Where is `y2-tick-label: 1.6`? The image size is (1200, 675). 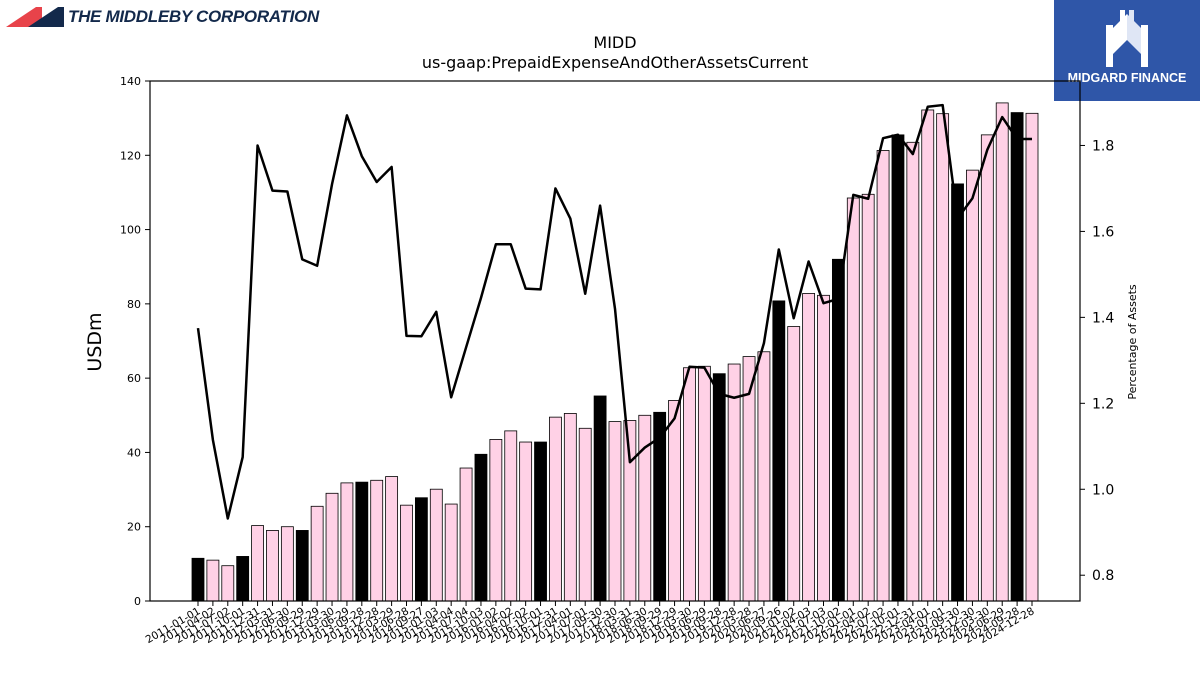
y2-tick-label: 1.6 is located at coordinates (1103, 232).